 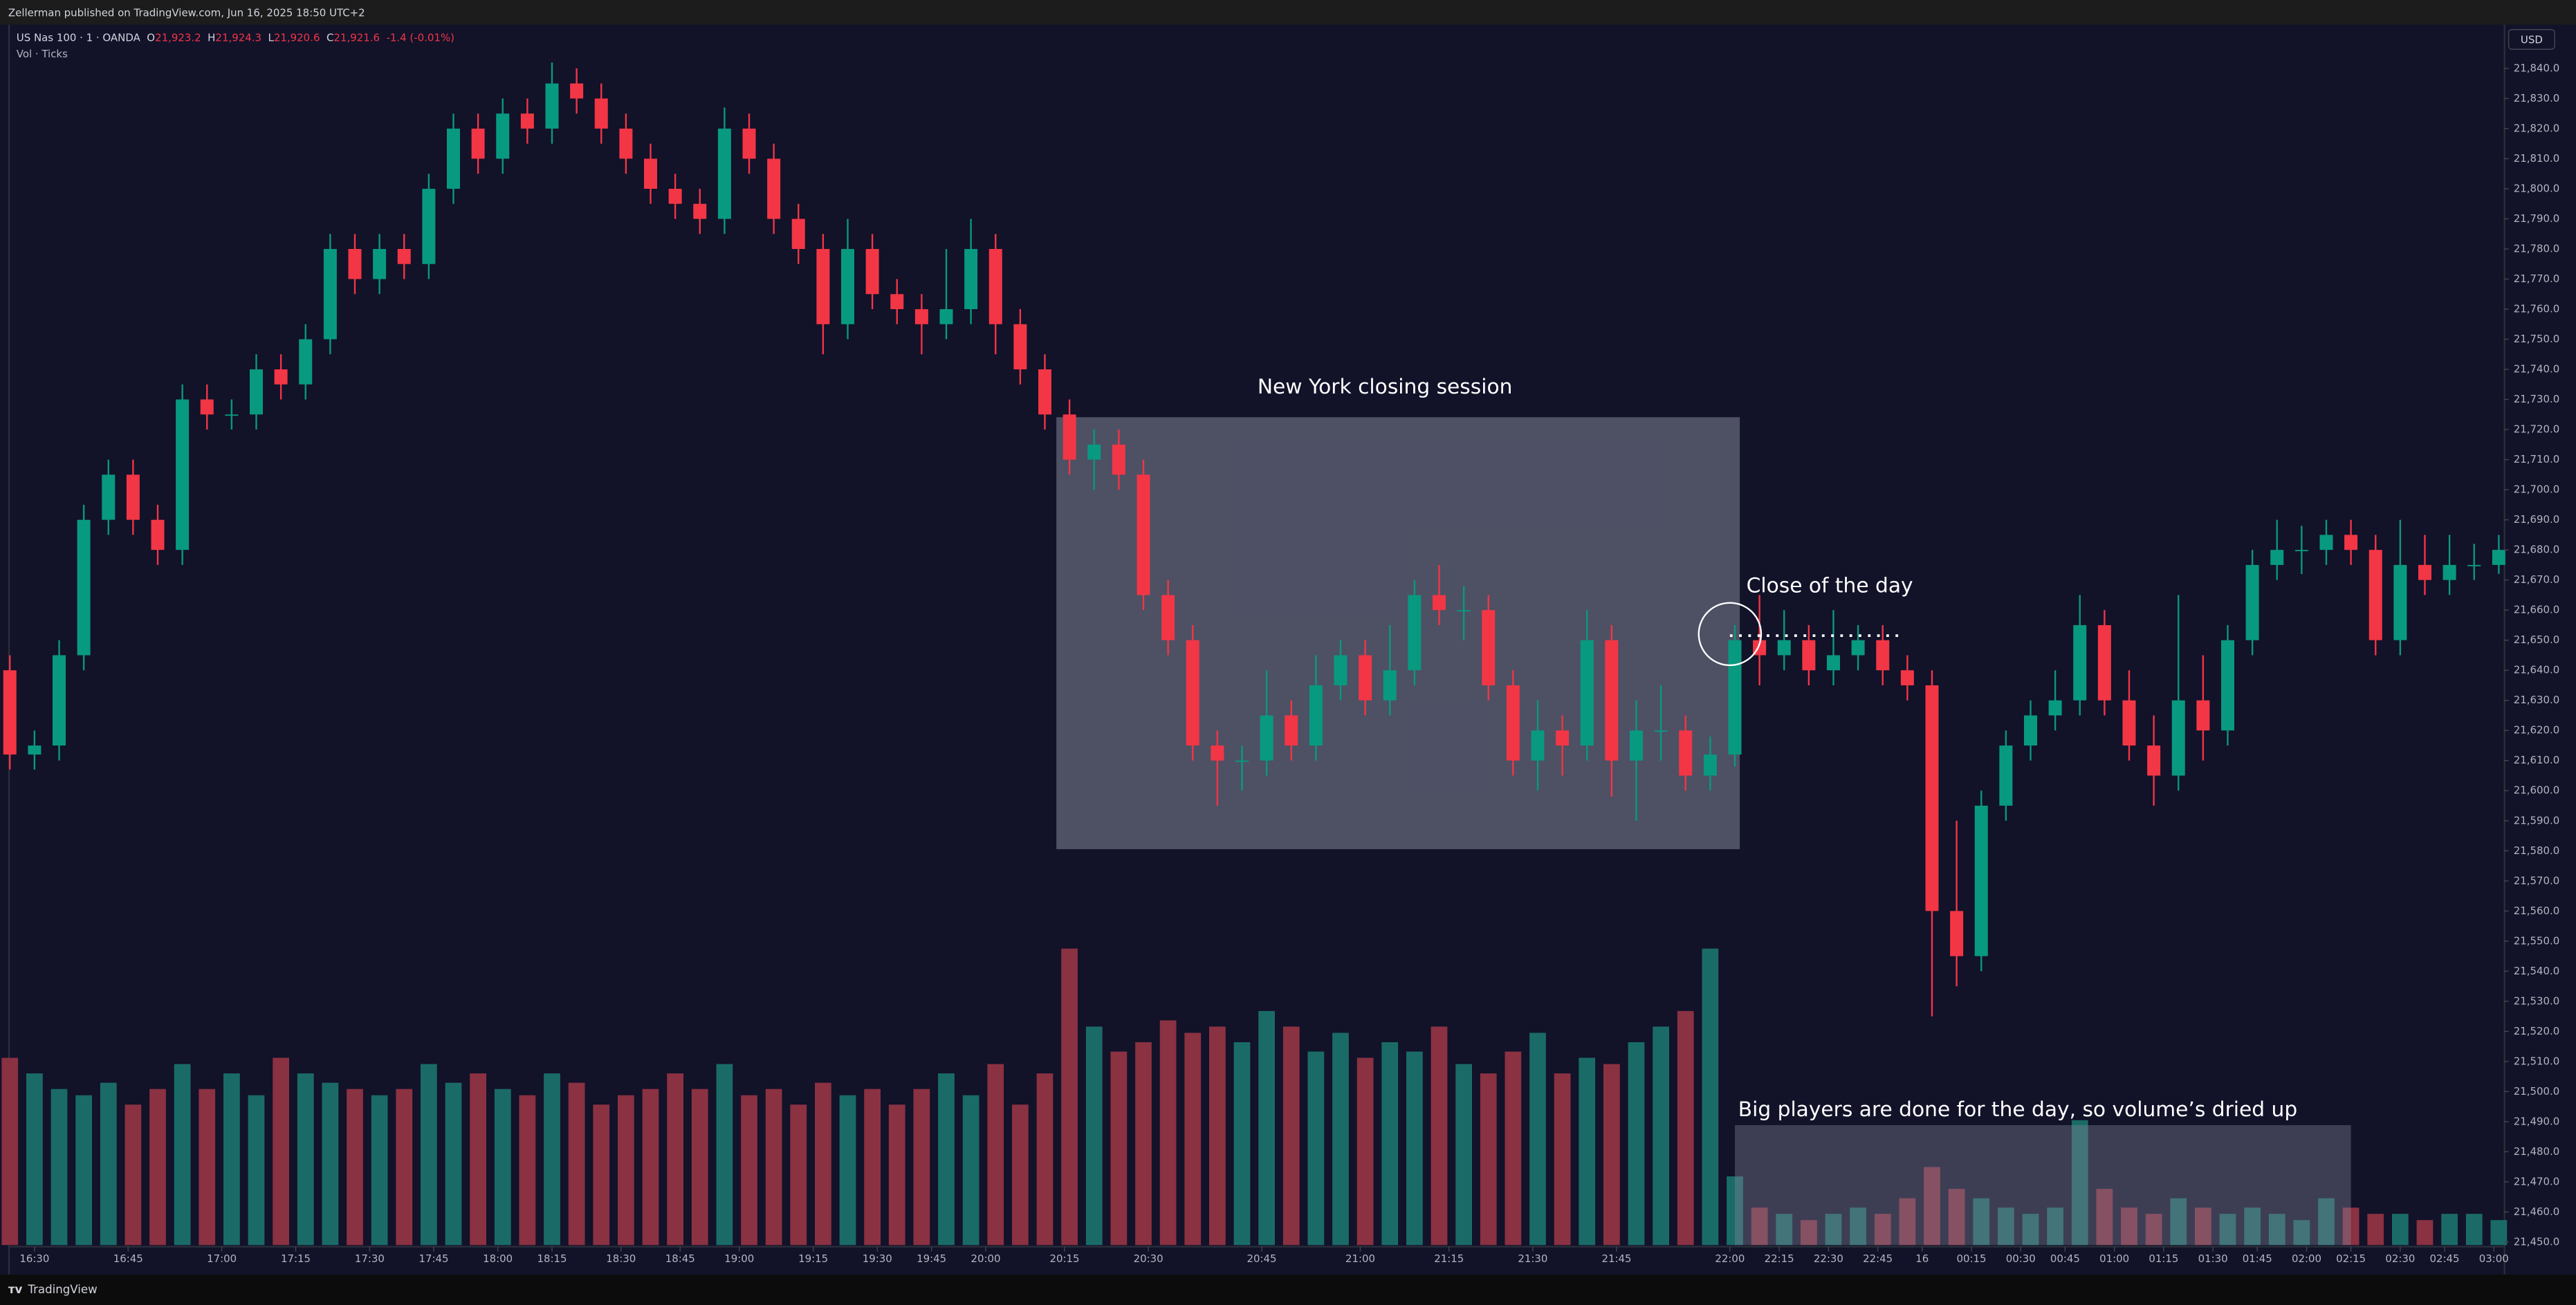 I want to click on legend-change: -1.4 (-0.01%), so click(x=420, y=37).